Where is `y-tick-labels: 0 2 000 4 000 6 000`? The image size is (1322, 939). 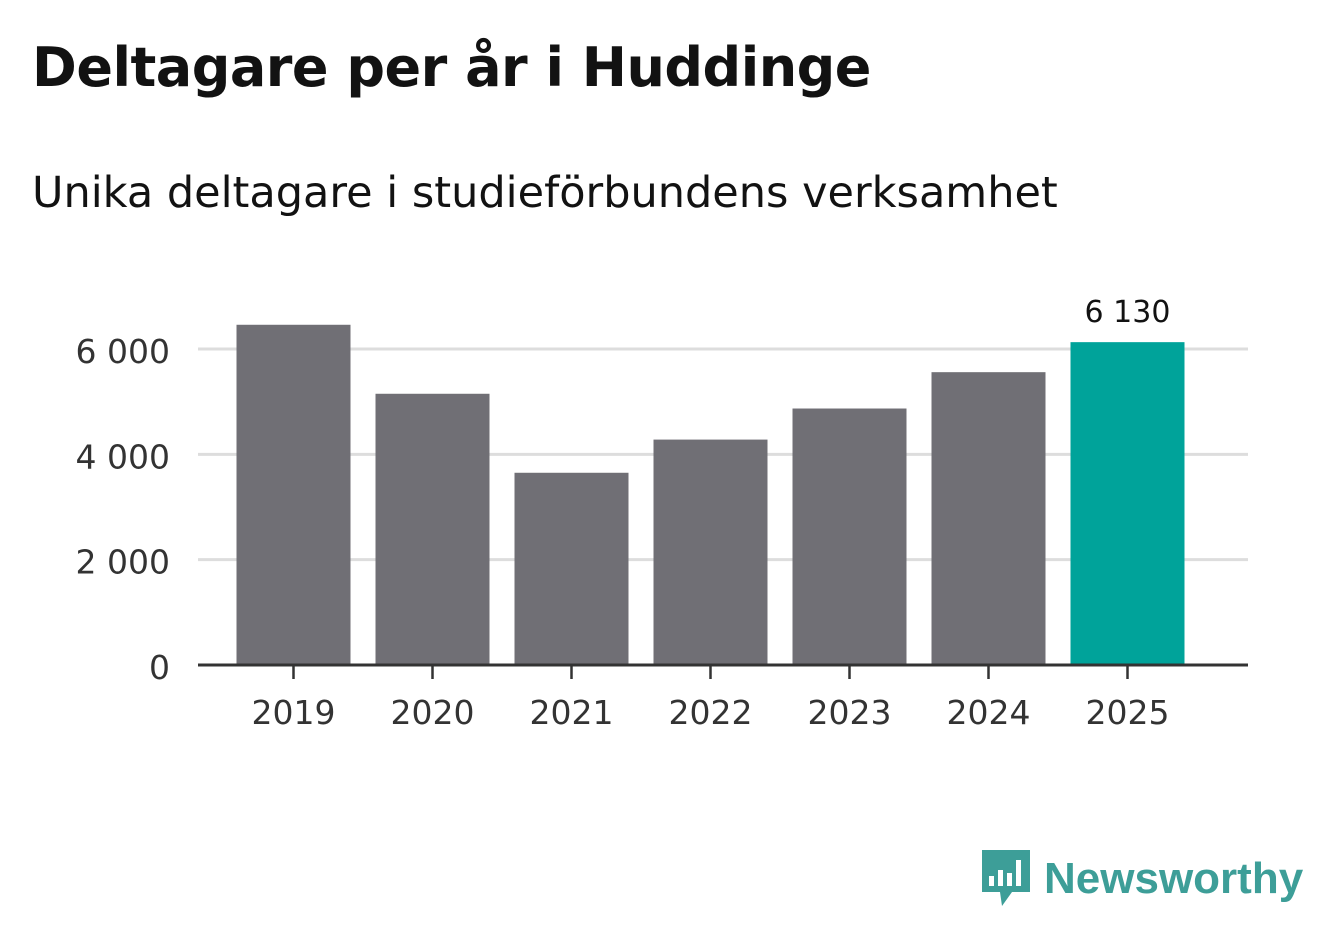 y-tick-labels: 0 2 000 4 000 6 000 is located at coordinates (123, 509).